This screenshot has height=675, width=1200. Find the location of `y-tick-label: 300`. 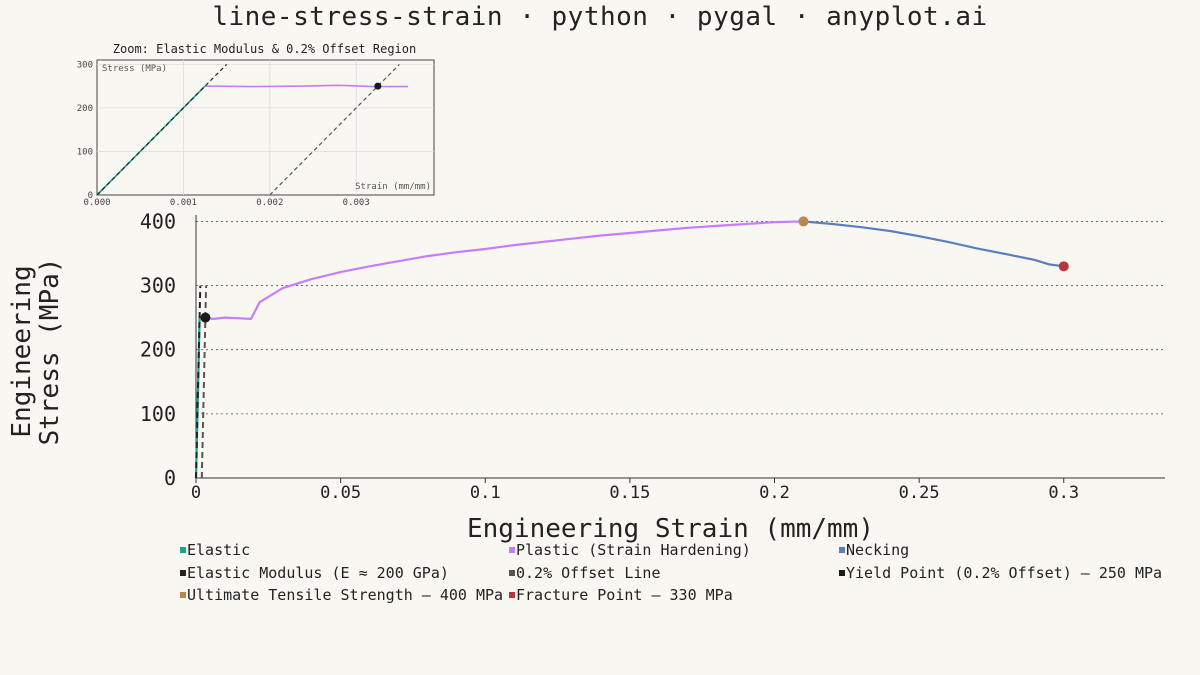

y-tick-label: 300 is located at coordinates (158, 286).